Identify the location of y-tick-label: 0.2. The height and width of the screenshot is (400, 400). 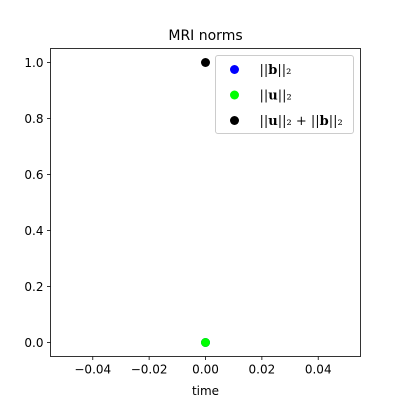
(33, 287).